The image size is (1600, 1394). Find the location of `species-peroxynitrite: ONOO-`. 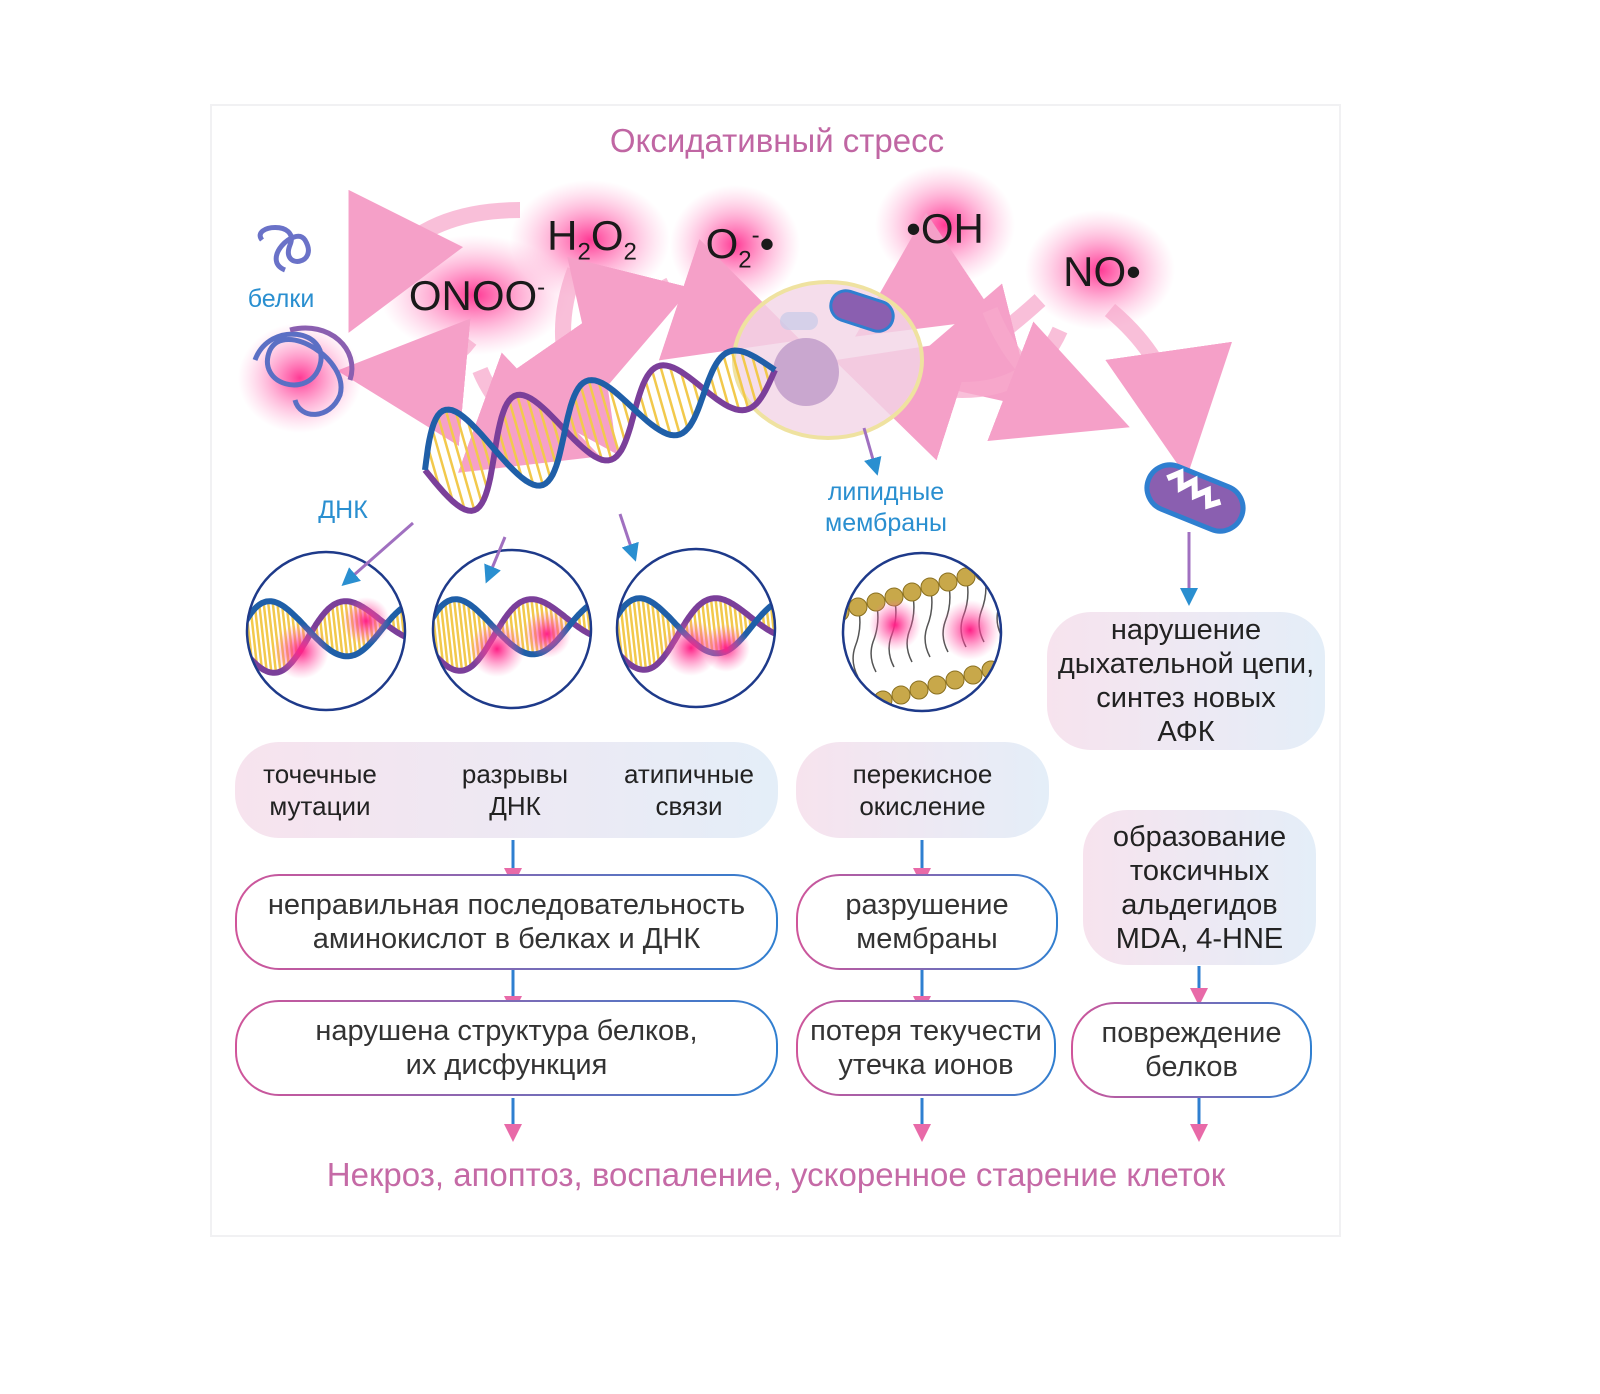

species-peroxynitrite: ONOO- is located at coordinates (477, 295).